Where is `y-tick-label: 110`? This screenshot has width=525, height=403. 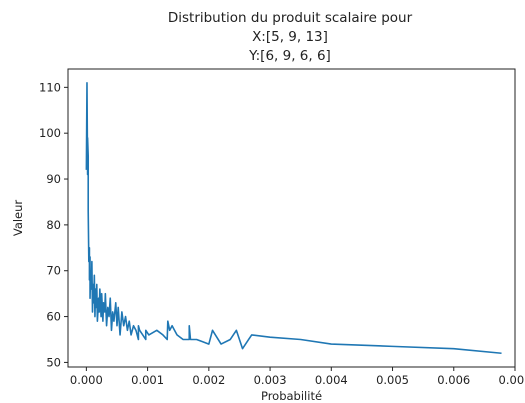 y-tick-label: 110 is located at coordinates (50, 87).